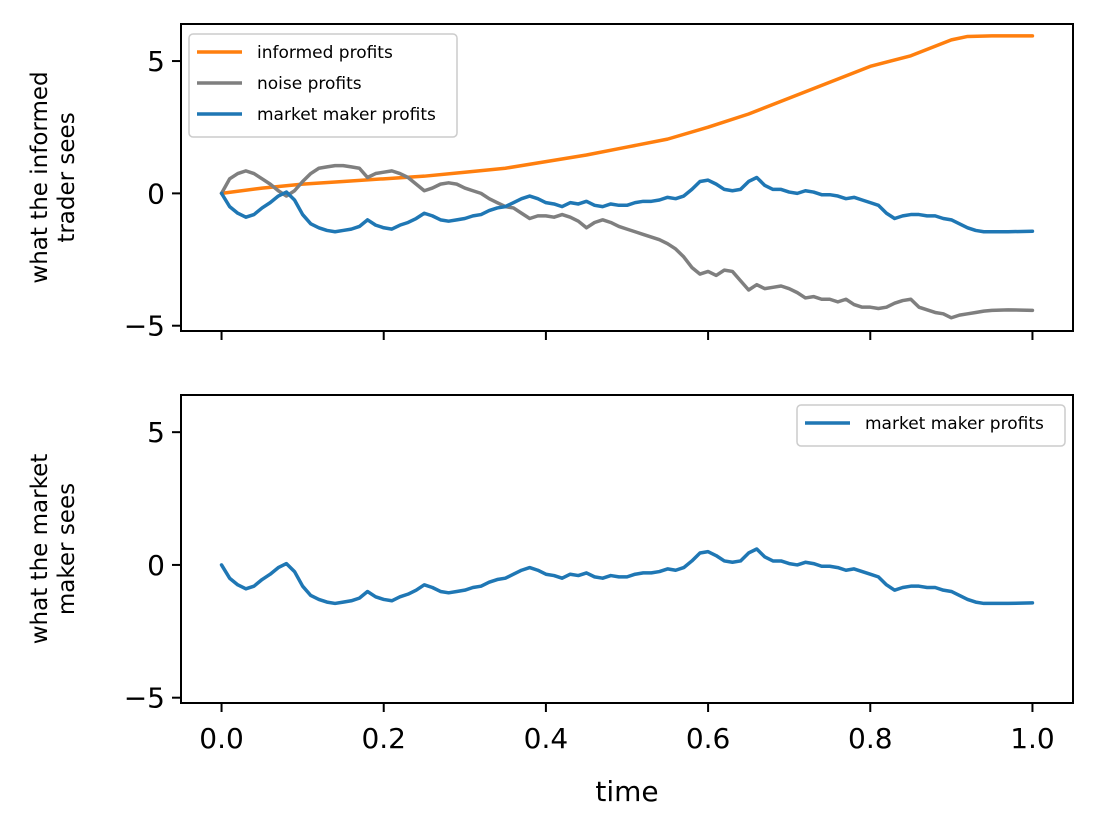  I want to click on x-tick-label: 0.8, so click(870, 738).